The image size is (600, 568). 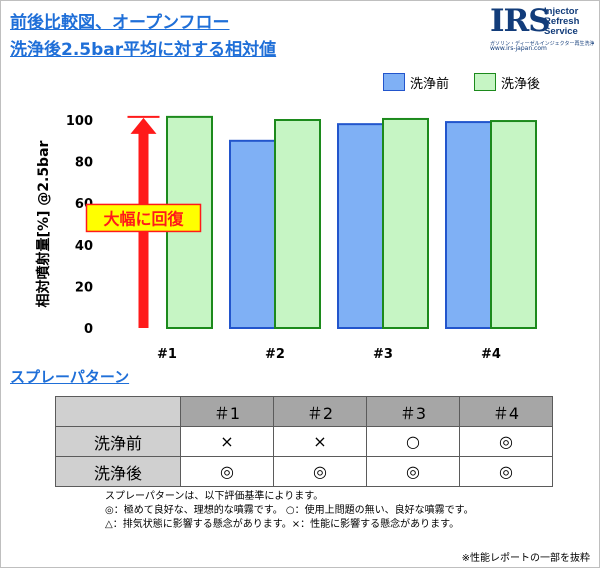 What do you see at coordinates (275, 354) in the screenshot?
I see `x-tick-label: #2` at bounding box center [275, 354].